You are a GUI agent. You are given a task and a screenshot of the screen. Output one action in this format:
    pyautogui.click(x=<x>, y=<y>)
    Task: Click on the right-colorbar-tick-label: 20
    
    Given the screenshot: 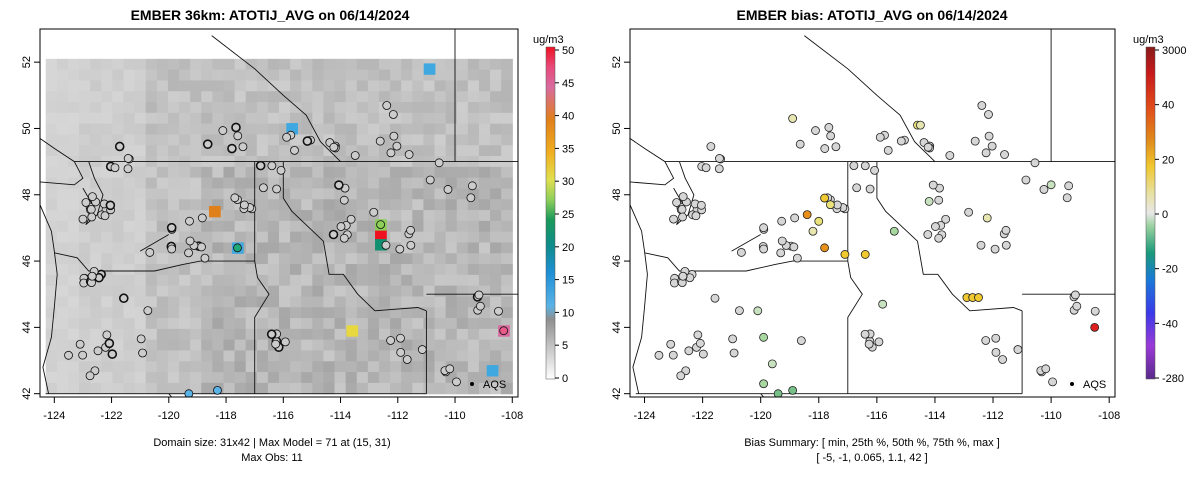 What is the action you would take?
    pyautogui.click(x=1168, y=160)
    